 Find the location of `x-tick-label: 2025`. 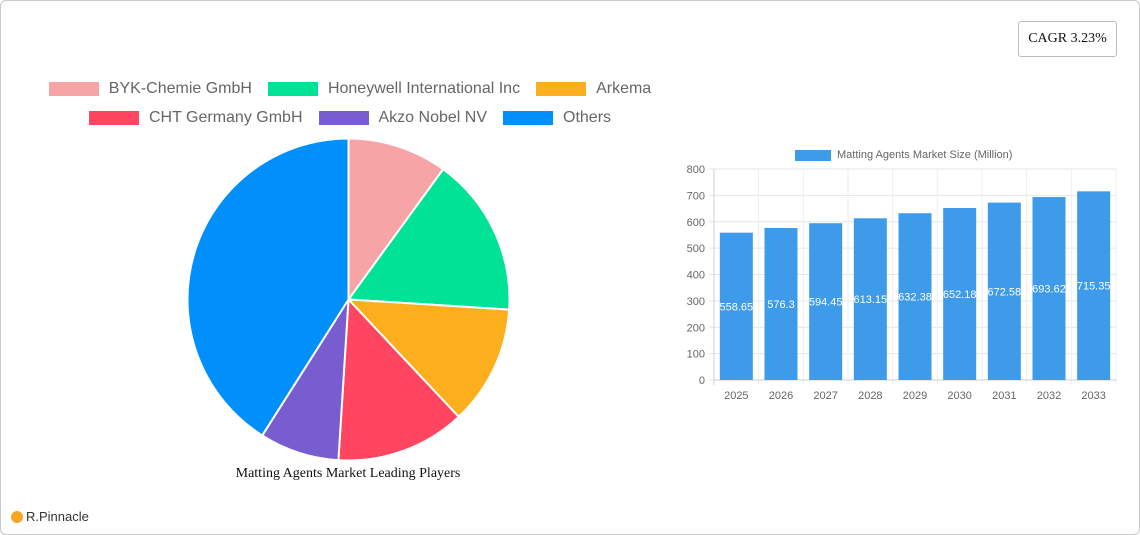

x-tick-label: 2025 is located at coordinates (736, 396).